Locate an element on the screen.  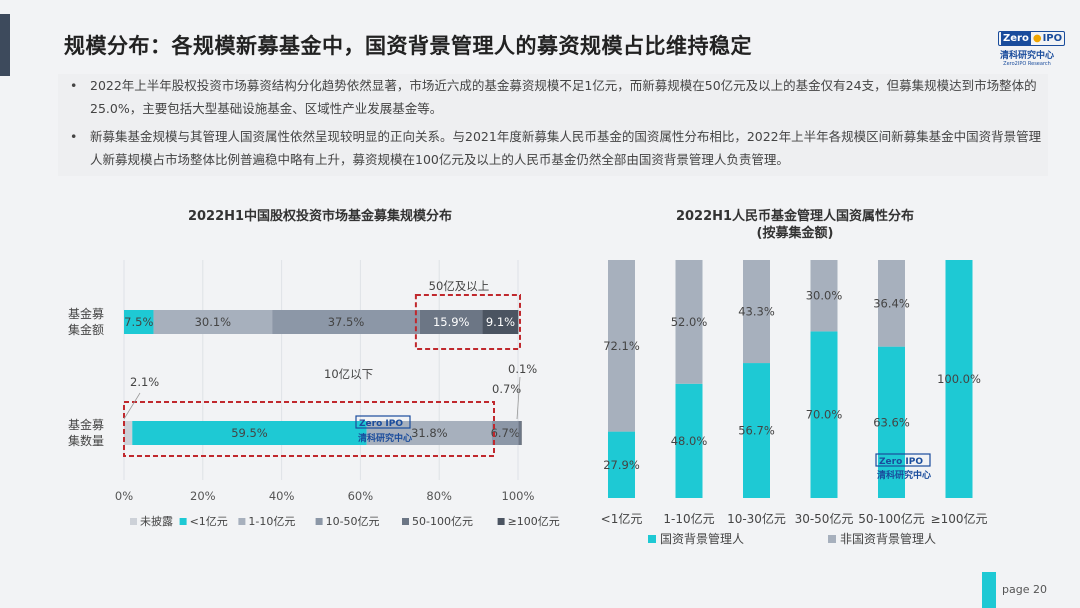
highlight-box-50plus is located at coordinates (468, 322).